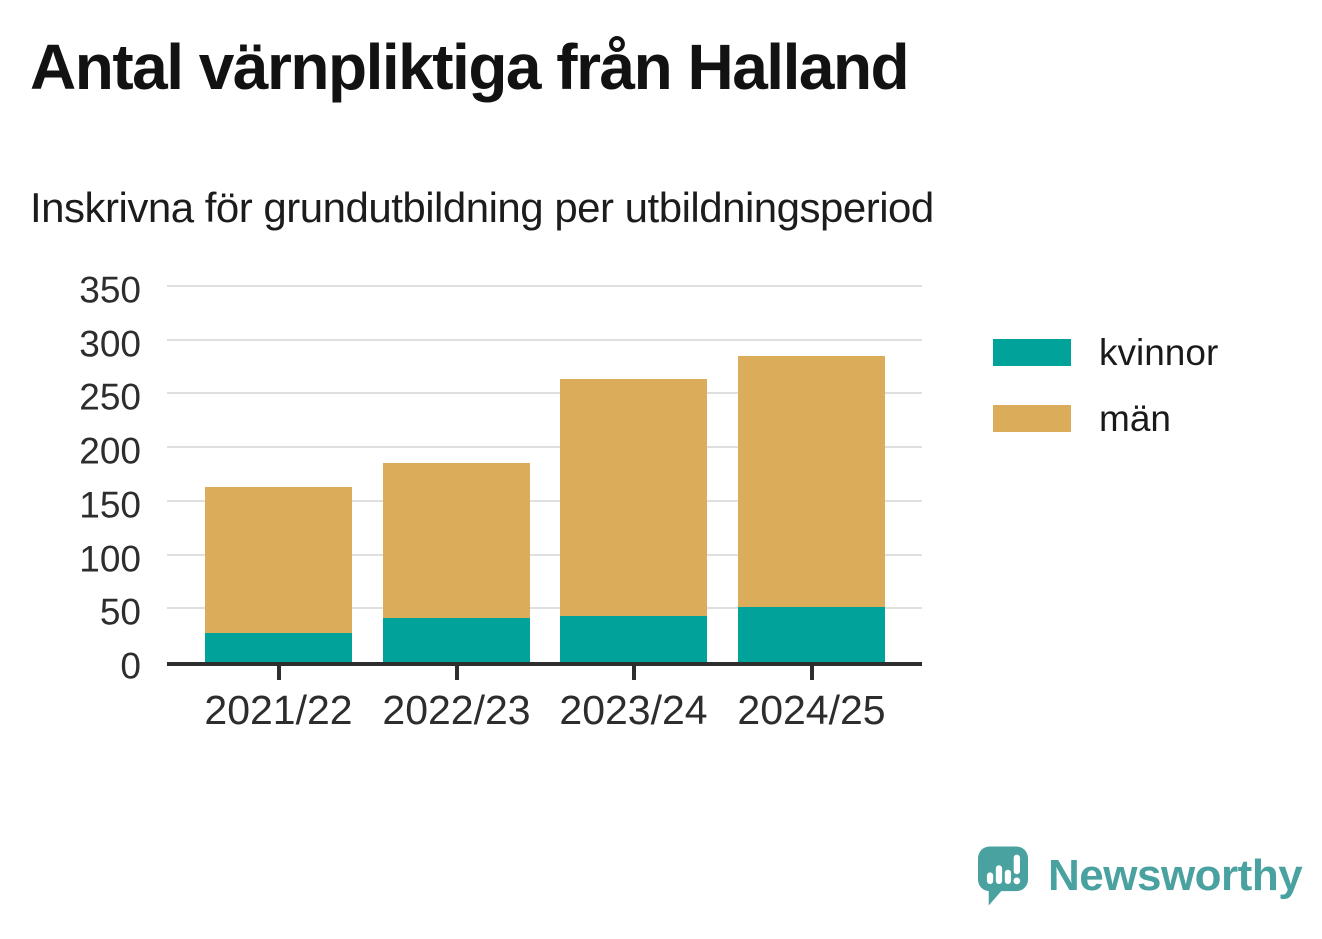  Describe the element at coordinates (633, 673) in the screenshot. I see `x-axis-tick-2023/24` at that location.